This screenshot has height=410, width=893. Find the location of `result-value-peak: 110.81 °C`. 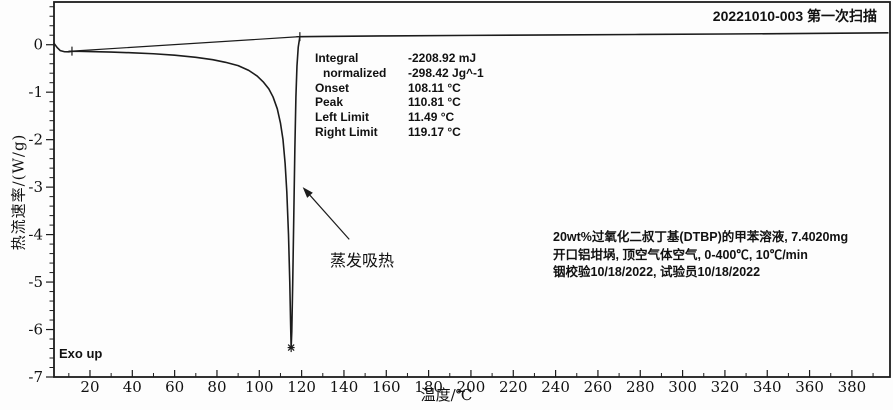

result-value-peak: 110.81 °C is located at coordinates (434, 102).